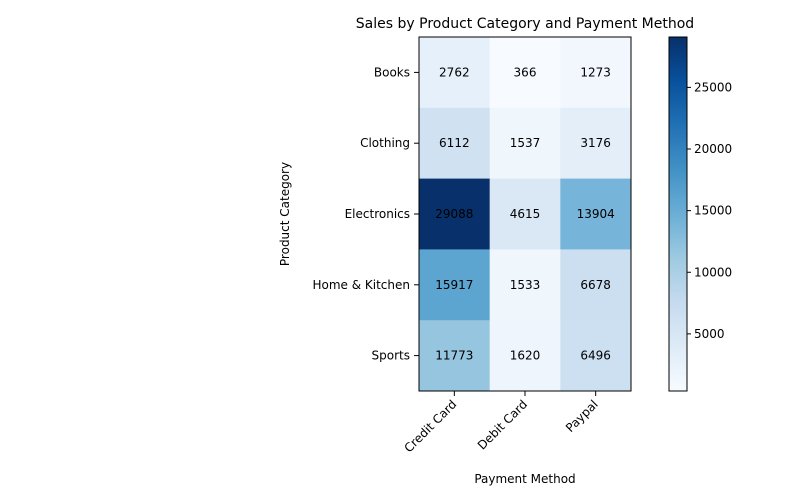 The width and height of the screenshot is (800, 500). What do you see at coordinates (385, 143) in the screenshot?
I see `y-tick-label: Clothing` at bounding box center [385, 143].